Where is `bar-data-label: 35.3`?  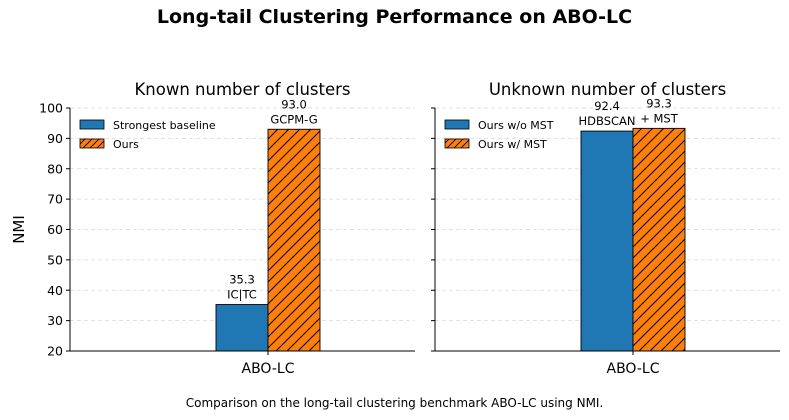 bar-data-label: 35.3 is located at coordinates (242, 280).